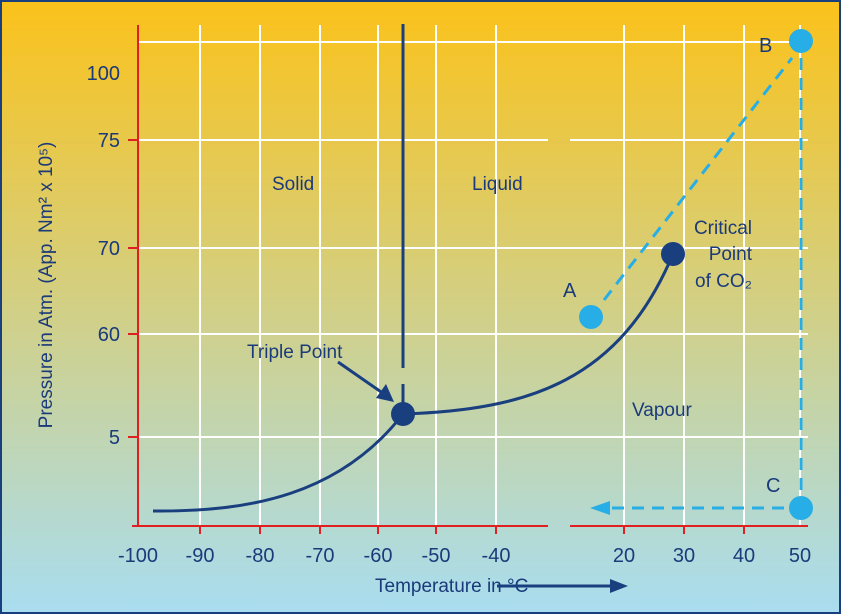  What do you see at coordinates (684, 556) in the screenshot?
I see `x-tick-label: 30` at bounding box center [684, 556].